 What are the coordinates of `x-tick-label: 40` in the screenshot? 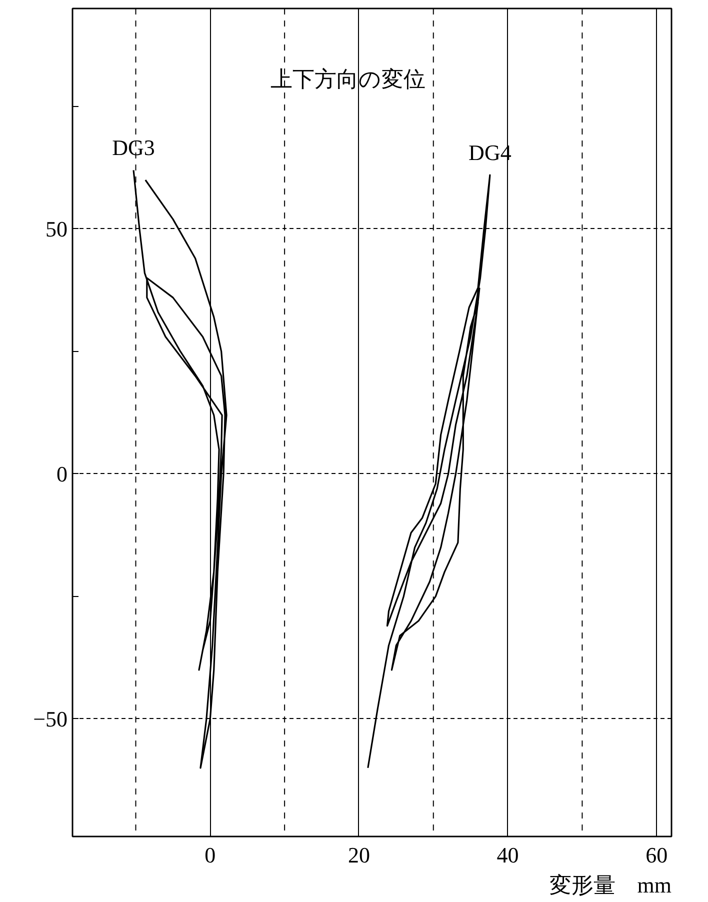 It's located at (507, 855).